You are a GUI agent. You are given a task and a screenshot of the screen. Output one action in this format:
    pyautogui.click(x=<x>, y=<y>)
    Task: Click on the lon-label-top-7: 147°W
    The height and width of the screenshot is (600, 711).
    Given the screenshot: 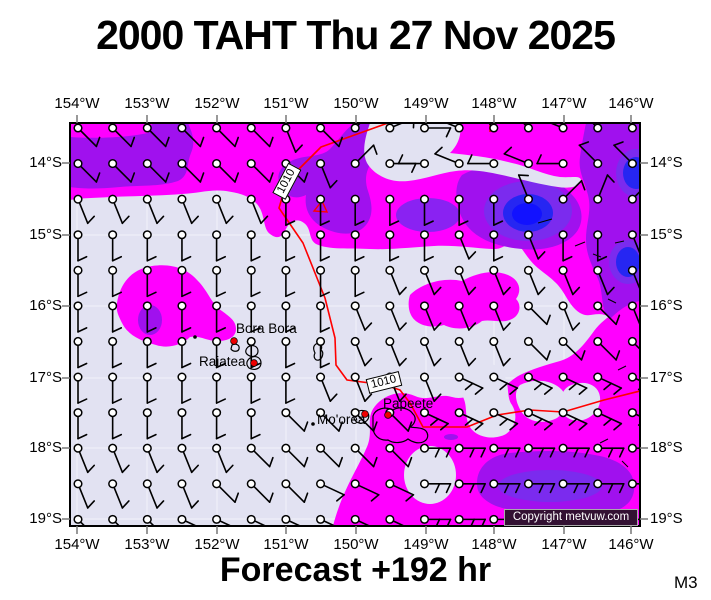 What is the action you would take?
    pyautogui.click(x=564, y=103)
    